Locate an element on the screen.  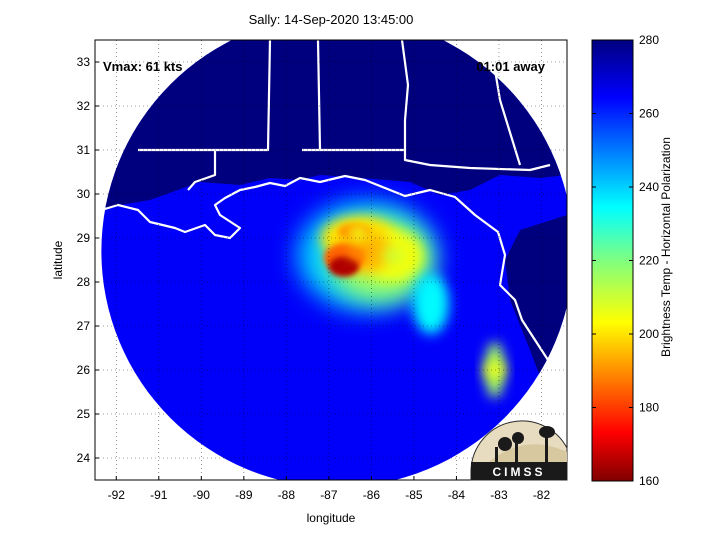
colorbar-tick-label: 240 is located at coordinates (649, 187).